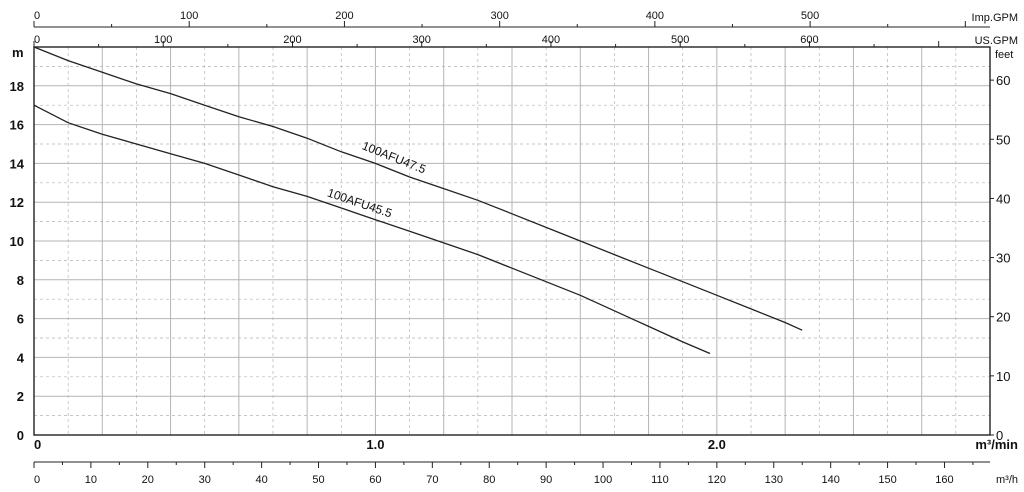 The height and width of the screenshot is (492, 1024). I want to click on usgpm-tick-label: 100, so click(163, 40).